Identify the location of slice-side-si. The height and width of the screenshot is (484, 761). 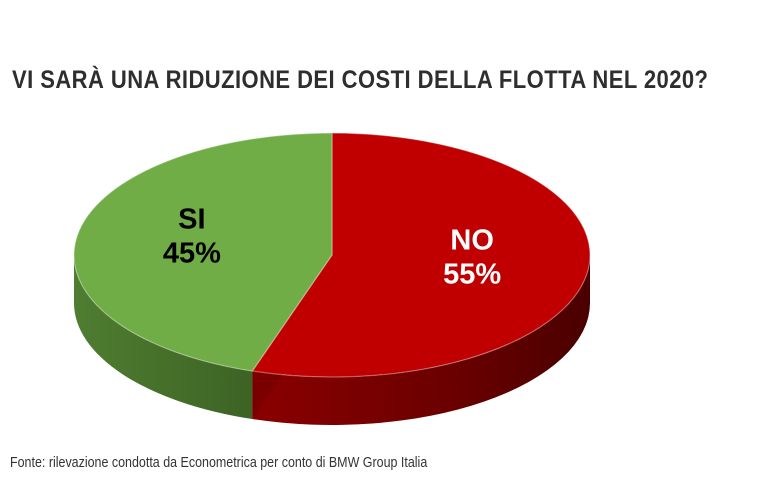
(163, 337).